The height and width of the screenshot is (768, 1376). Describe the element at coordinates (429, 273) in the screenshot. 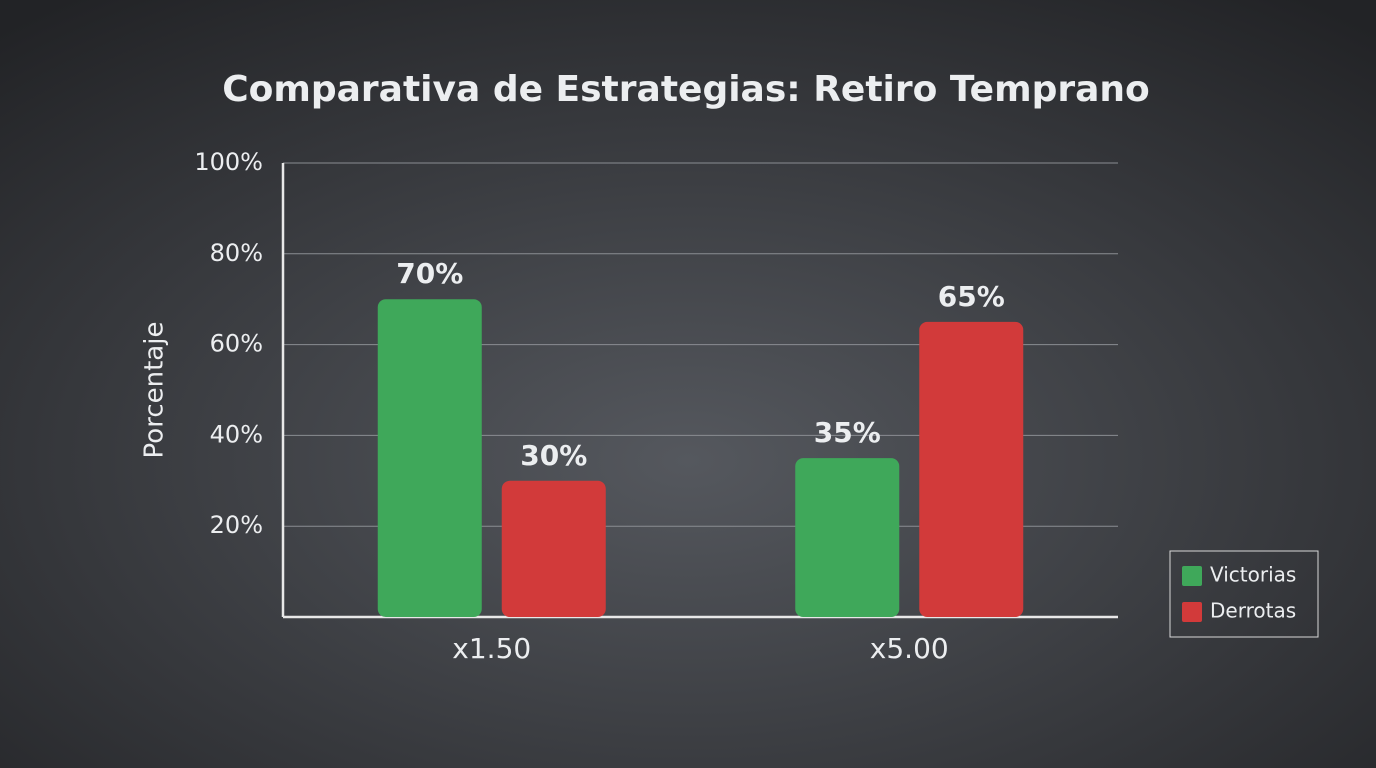

I see `value-label: 70%` at that location.